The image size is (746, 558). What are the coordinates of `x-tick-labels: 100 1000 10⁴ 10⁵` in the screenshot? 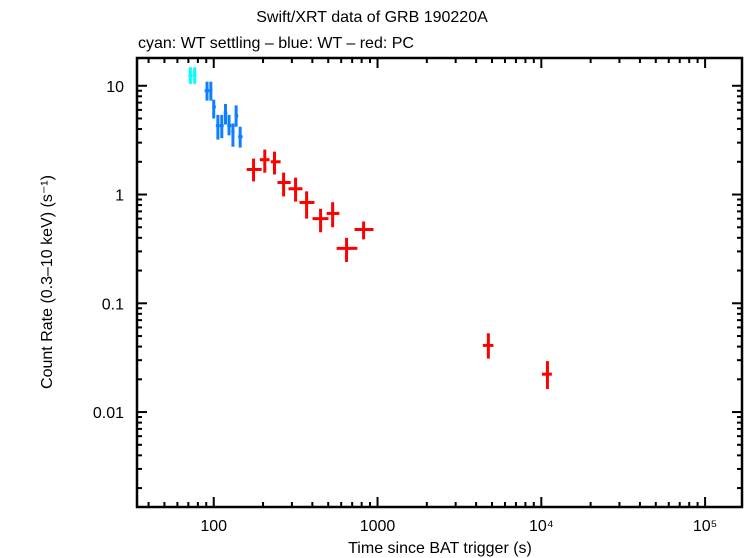 It's located at (458, 526).